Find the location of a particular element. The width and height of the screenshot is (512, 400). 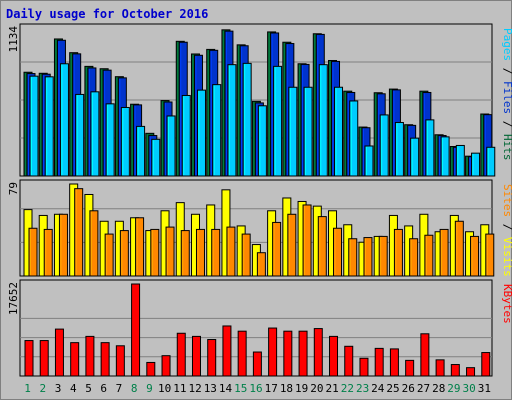

bar-kbytes-day-13-fill is located at coordinates (212, 358).